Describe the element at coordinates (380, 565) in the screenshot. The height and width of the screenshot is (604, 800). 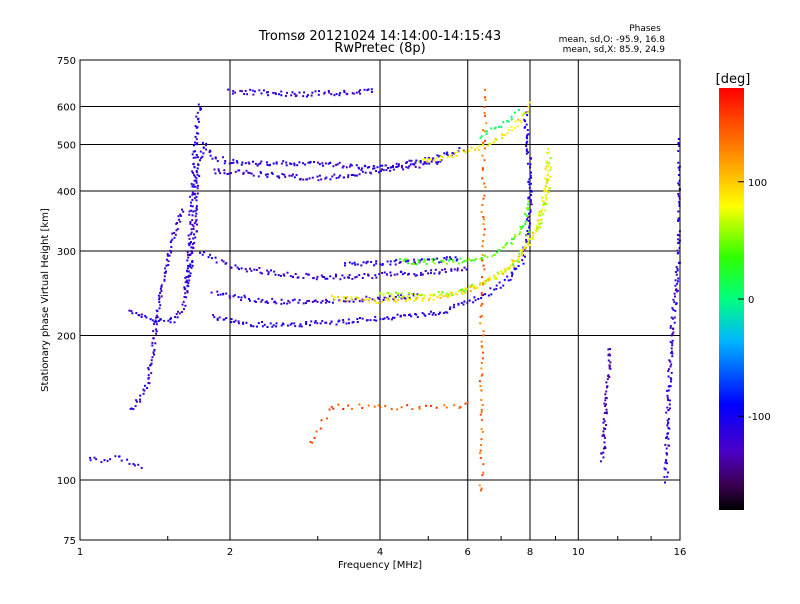
I see `x-axis-label: Frequency [MHz]` at that location.